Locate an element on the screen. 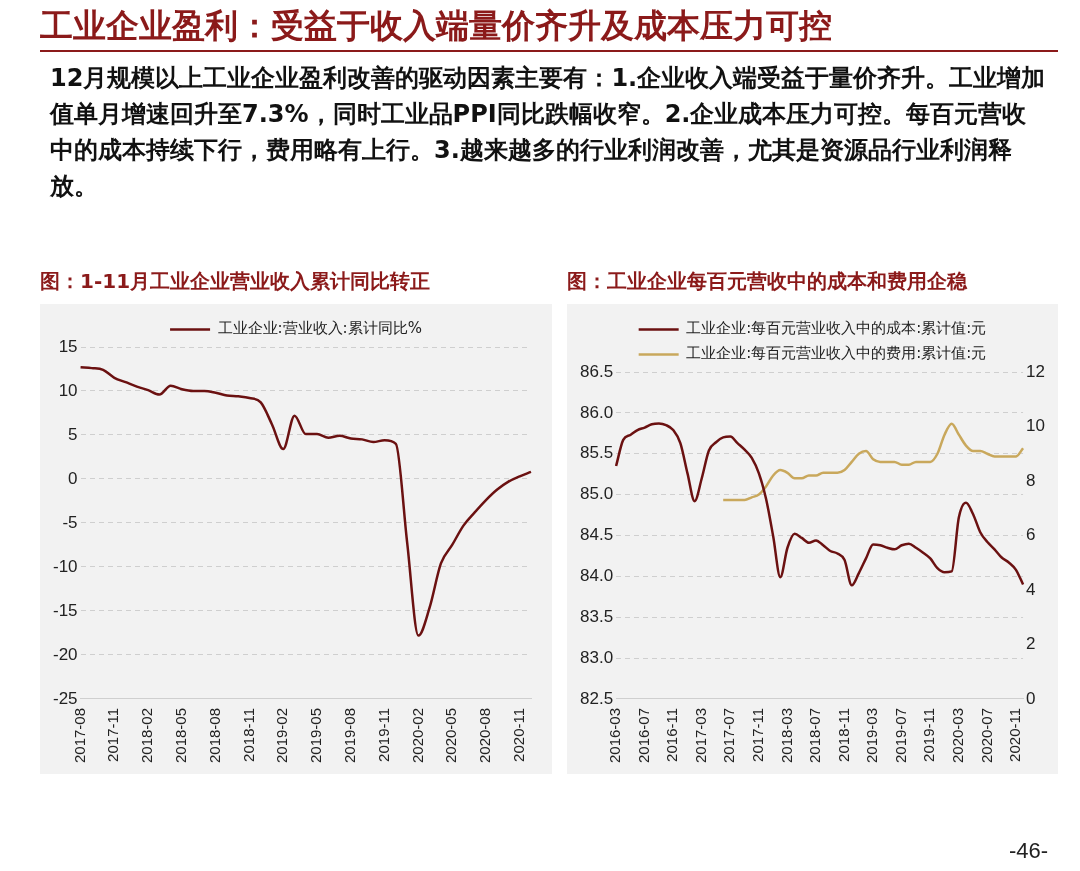  y-tick-label: 0 is located at coordinates (73, 478).